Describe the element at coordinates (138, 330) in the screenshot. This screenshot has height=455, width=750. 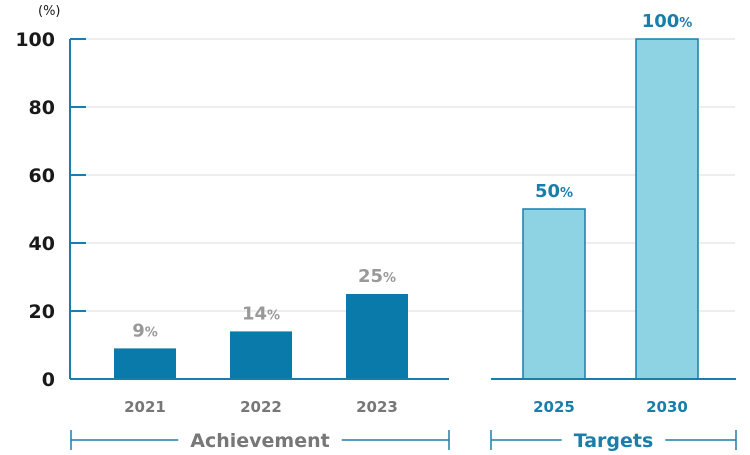
I see `data-label-value: 9` at that location.